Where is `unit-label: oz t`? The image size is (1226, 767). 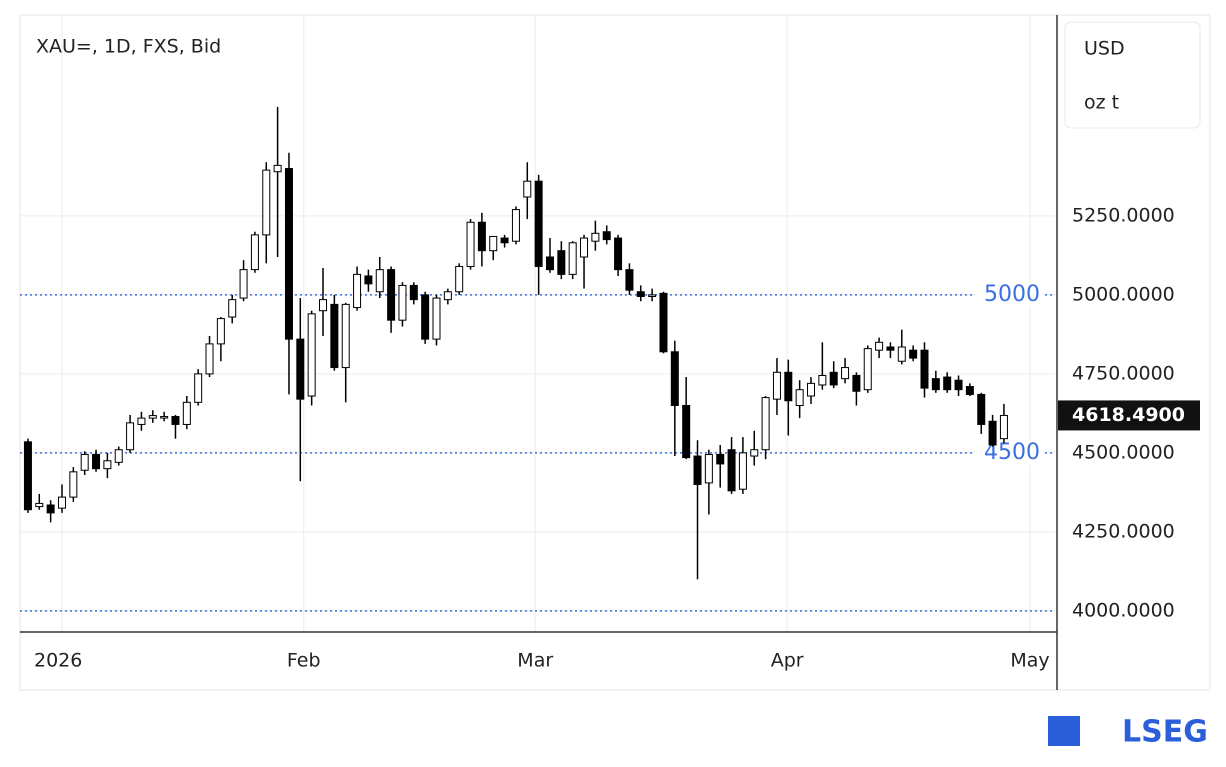 unit-label: oz t is located at coordinates (1101, 103).